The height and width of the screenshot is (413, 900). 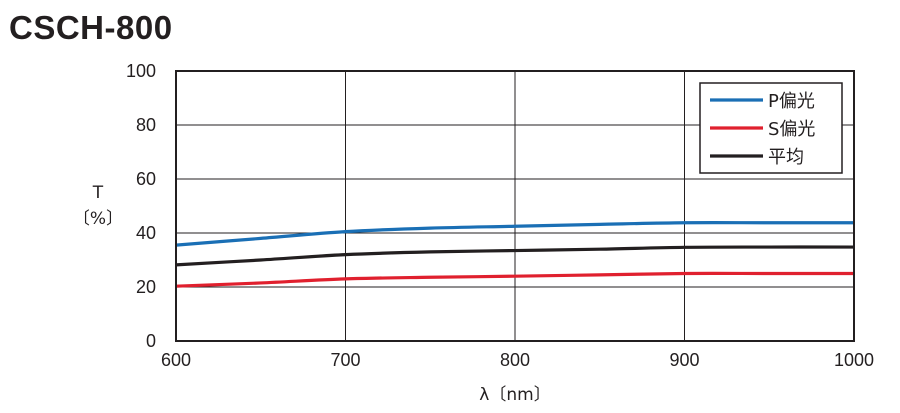 What do you see at coordinates (141, 71) in the screenshot?
I see `y-tick-label: 100` at bounding box center [141, 71].